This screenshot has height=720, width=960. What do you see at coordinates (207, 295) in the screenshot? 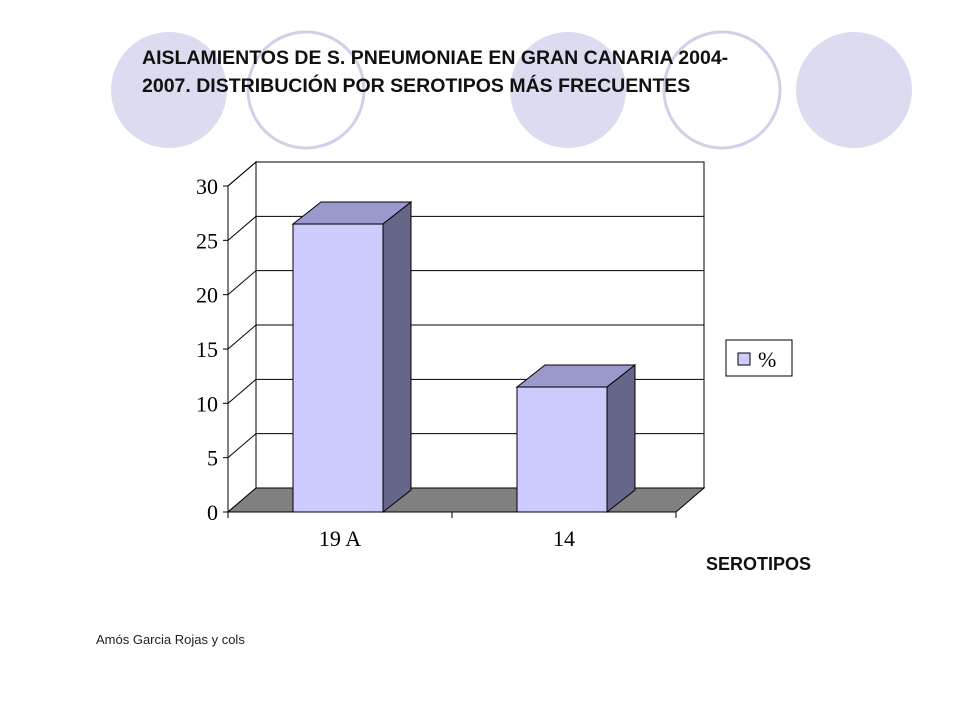
I see `y-tick-label: 20` at bounding box center [207, 295].